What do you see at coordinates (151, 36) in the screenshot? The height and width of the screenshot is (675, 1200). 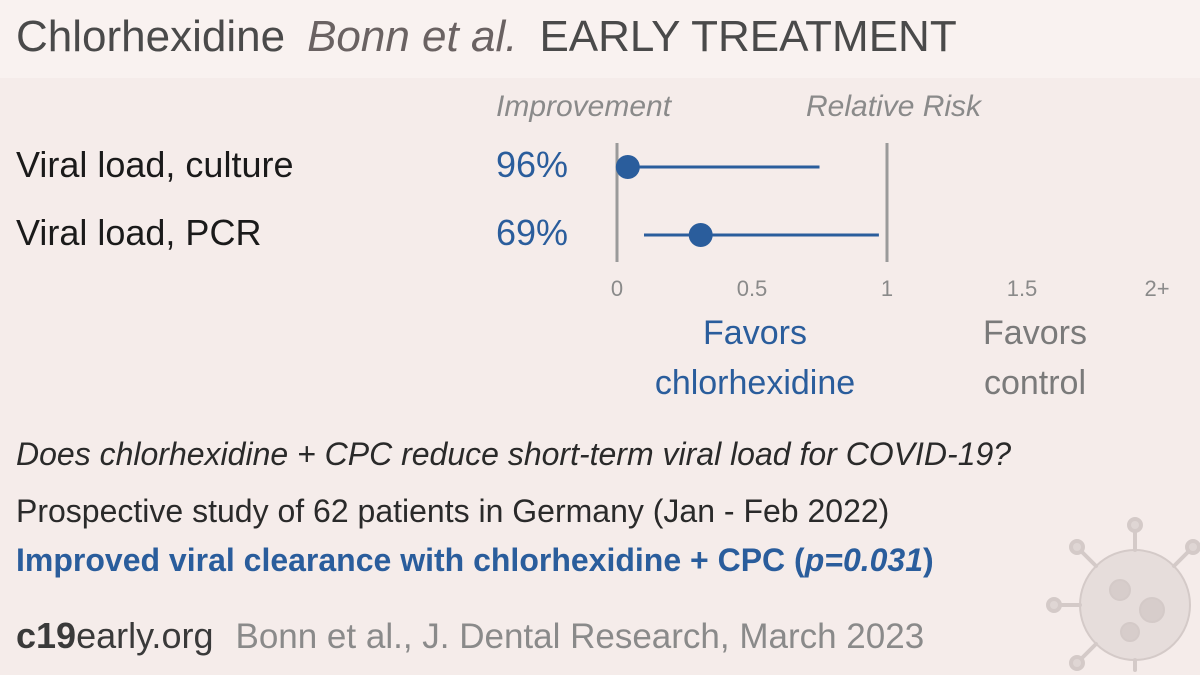 I see `title-drug: Chlorhexidine` at bounding box center [151, 36].